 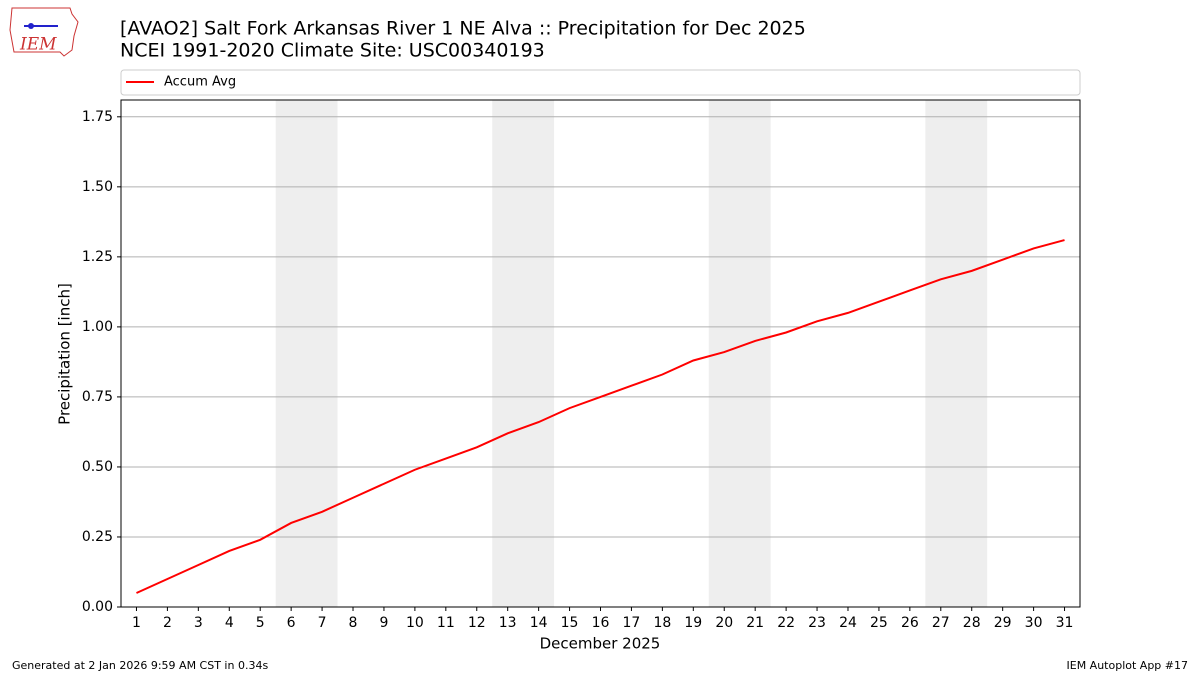 What do you see at coordinates (198, 623) in the screenshot?
I see `x-tick-label: 3` at bounding box center [198, 623].